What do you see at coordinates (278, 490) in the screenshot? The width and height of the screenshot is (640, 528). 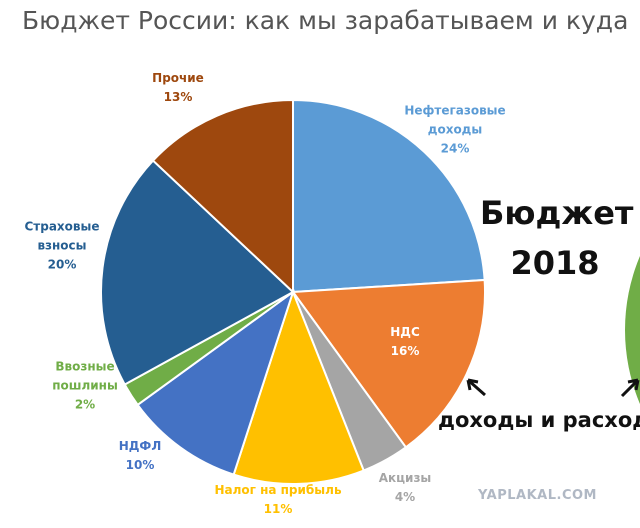 I see `category-label: Налог на прибыль` at bounding box center [278, 490].